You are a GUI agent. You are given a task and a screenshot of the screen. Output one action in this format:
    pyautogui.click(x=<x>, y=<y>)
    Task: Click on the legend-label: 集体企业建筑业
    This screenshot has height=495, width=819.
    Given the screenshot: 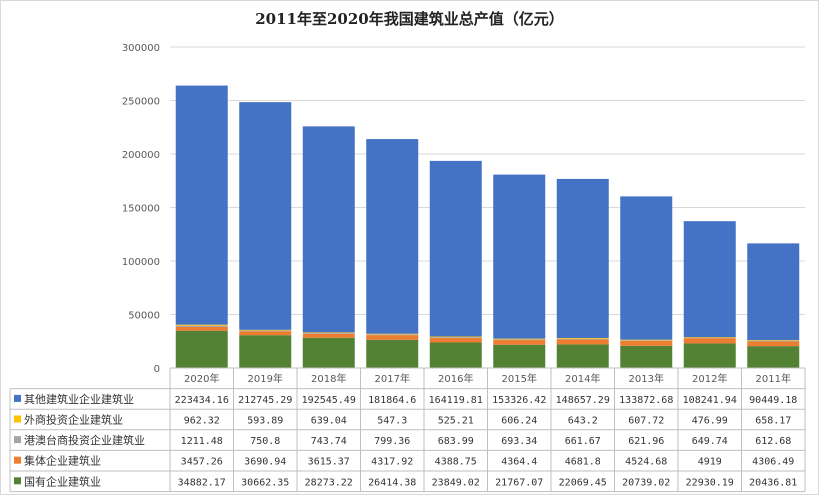 What is the action you would take?
    pyautogui.click(x=62, y=461)
    